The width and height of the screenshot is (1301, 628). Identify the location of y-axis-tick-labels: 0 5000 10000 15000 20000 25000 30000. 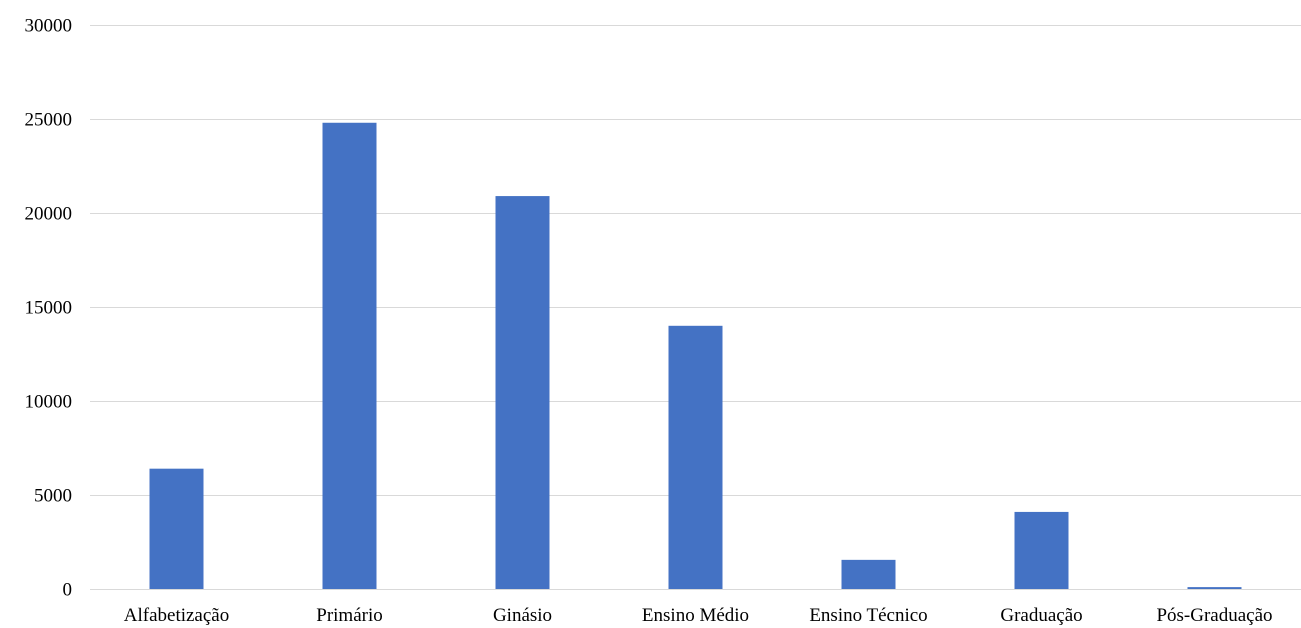
(49, 308).